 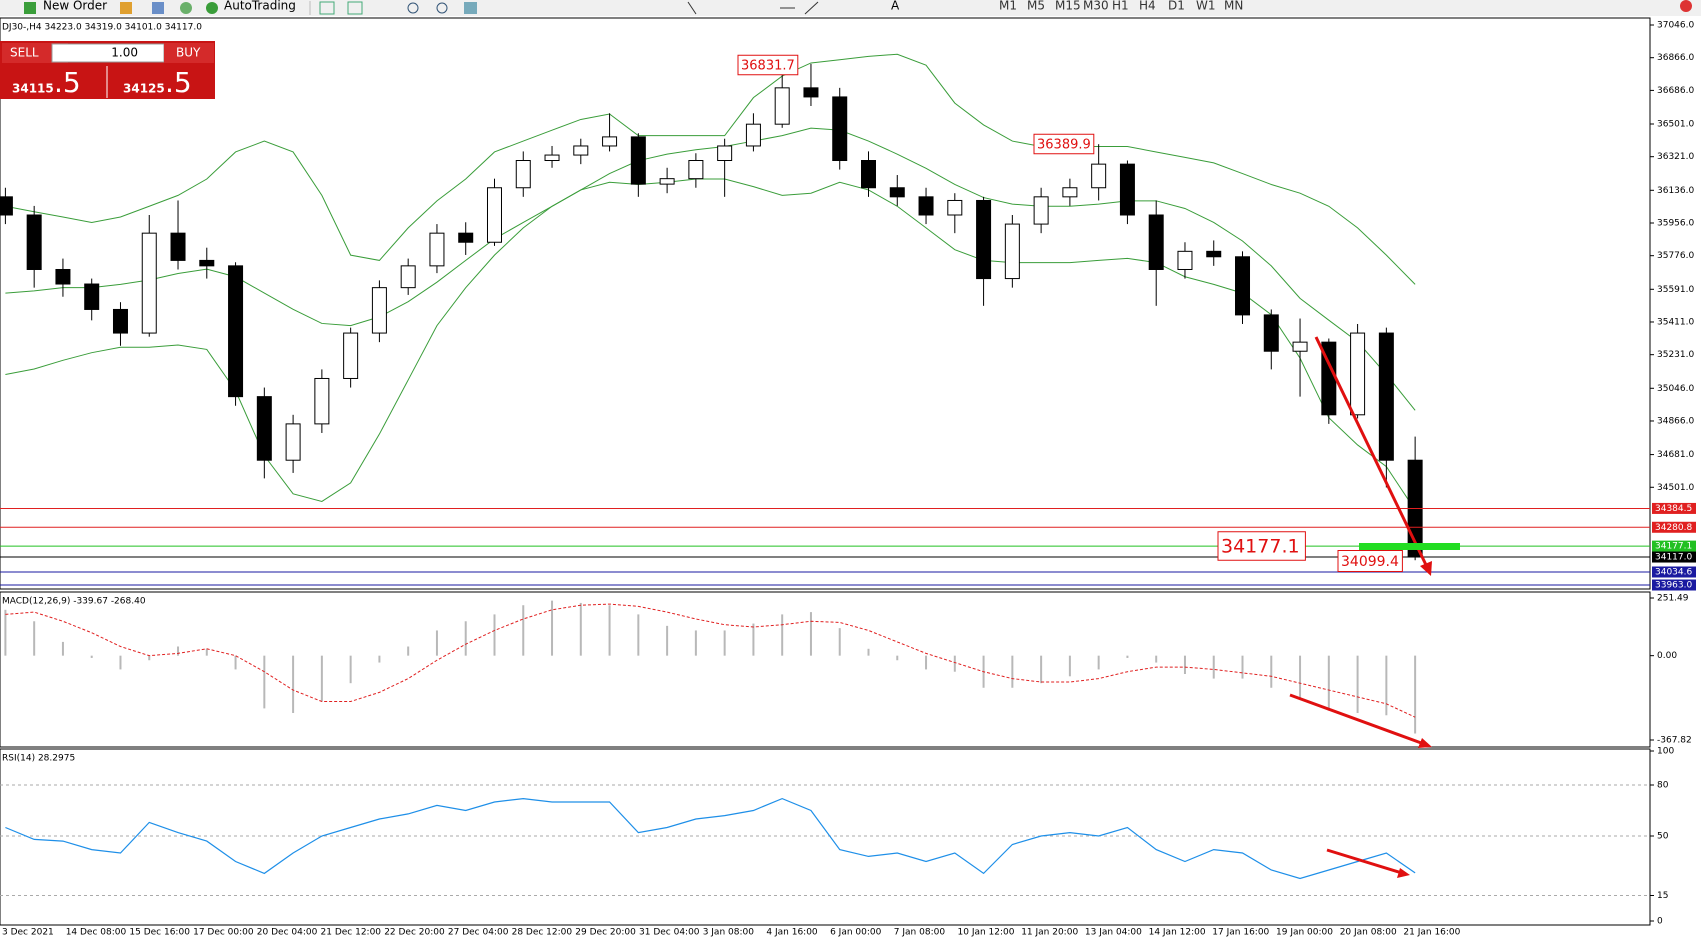 What do you see at coordinates (108, 53) in the screenshot?
I see `volume-input` at bounding box center [108, 53].